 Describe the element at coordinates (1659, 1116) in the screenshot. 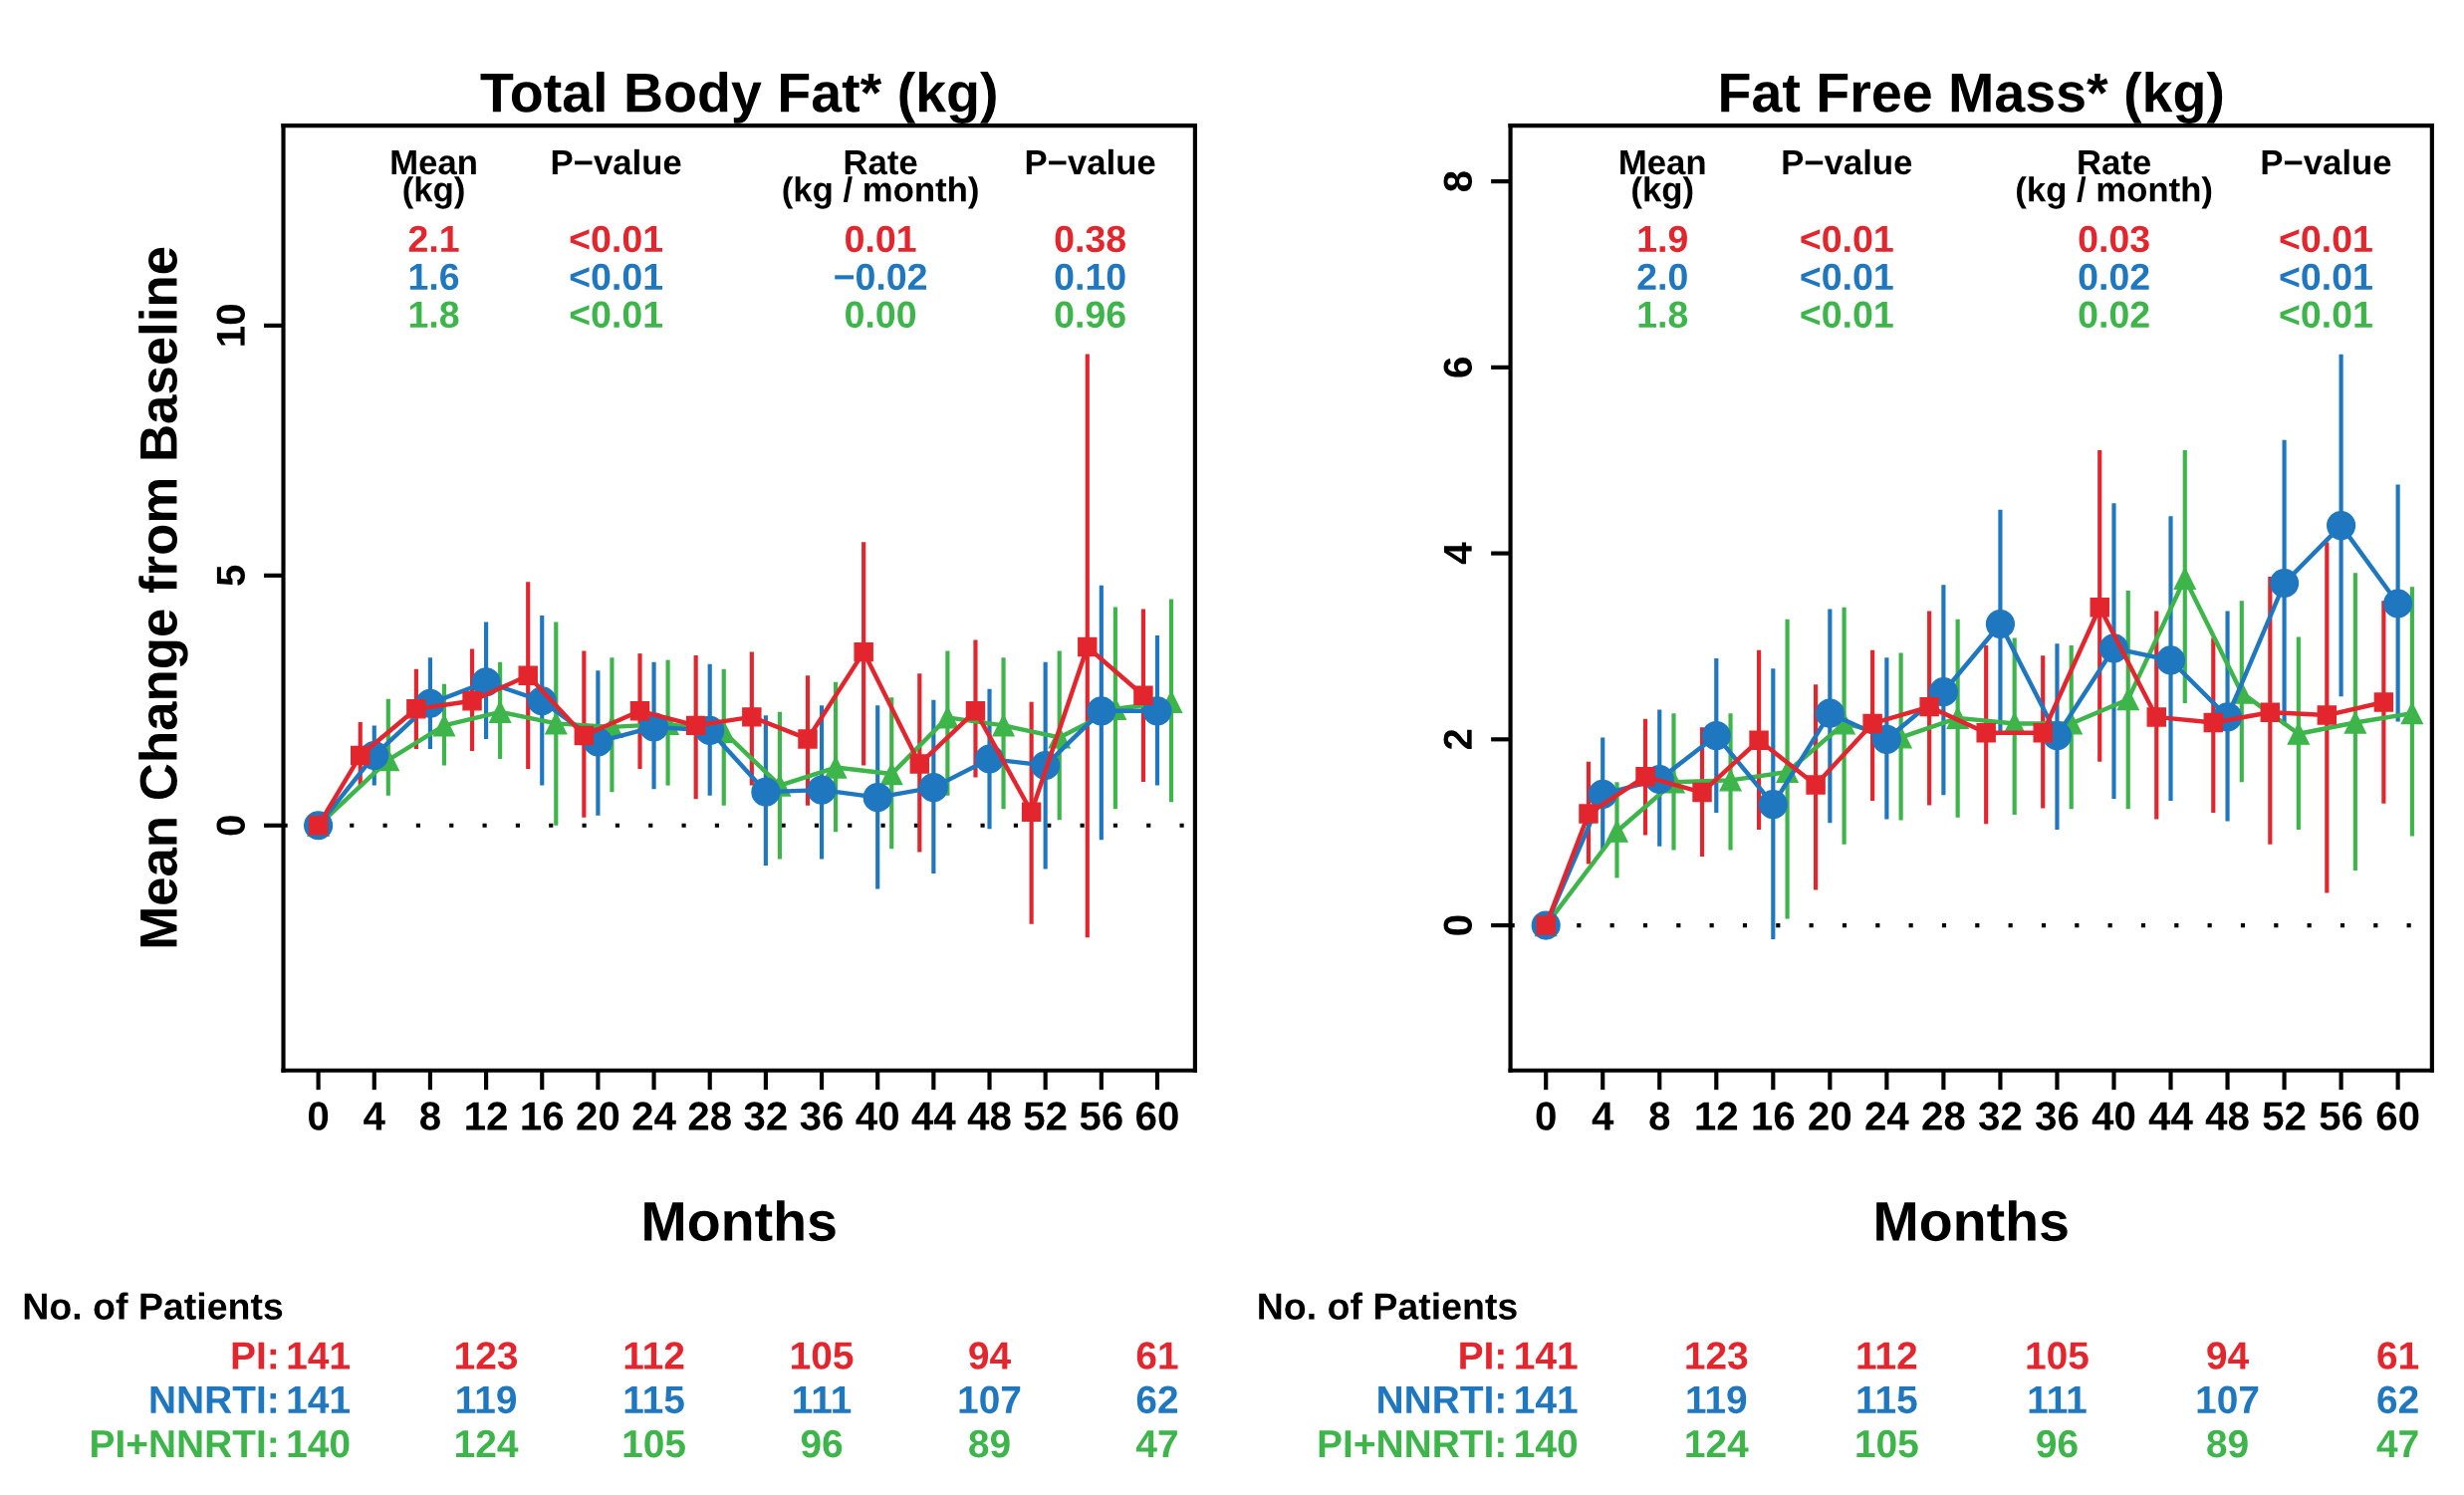

I see `x-tick-label: 8` at that location.